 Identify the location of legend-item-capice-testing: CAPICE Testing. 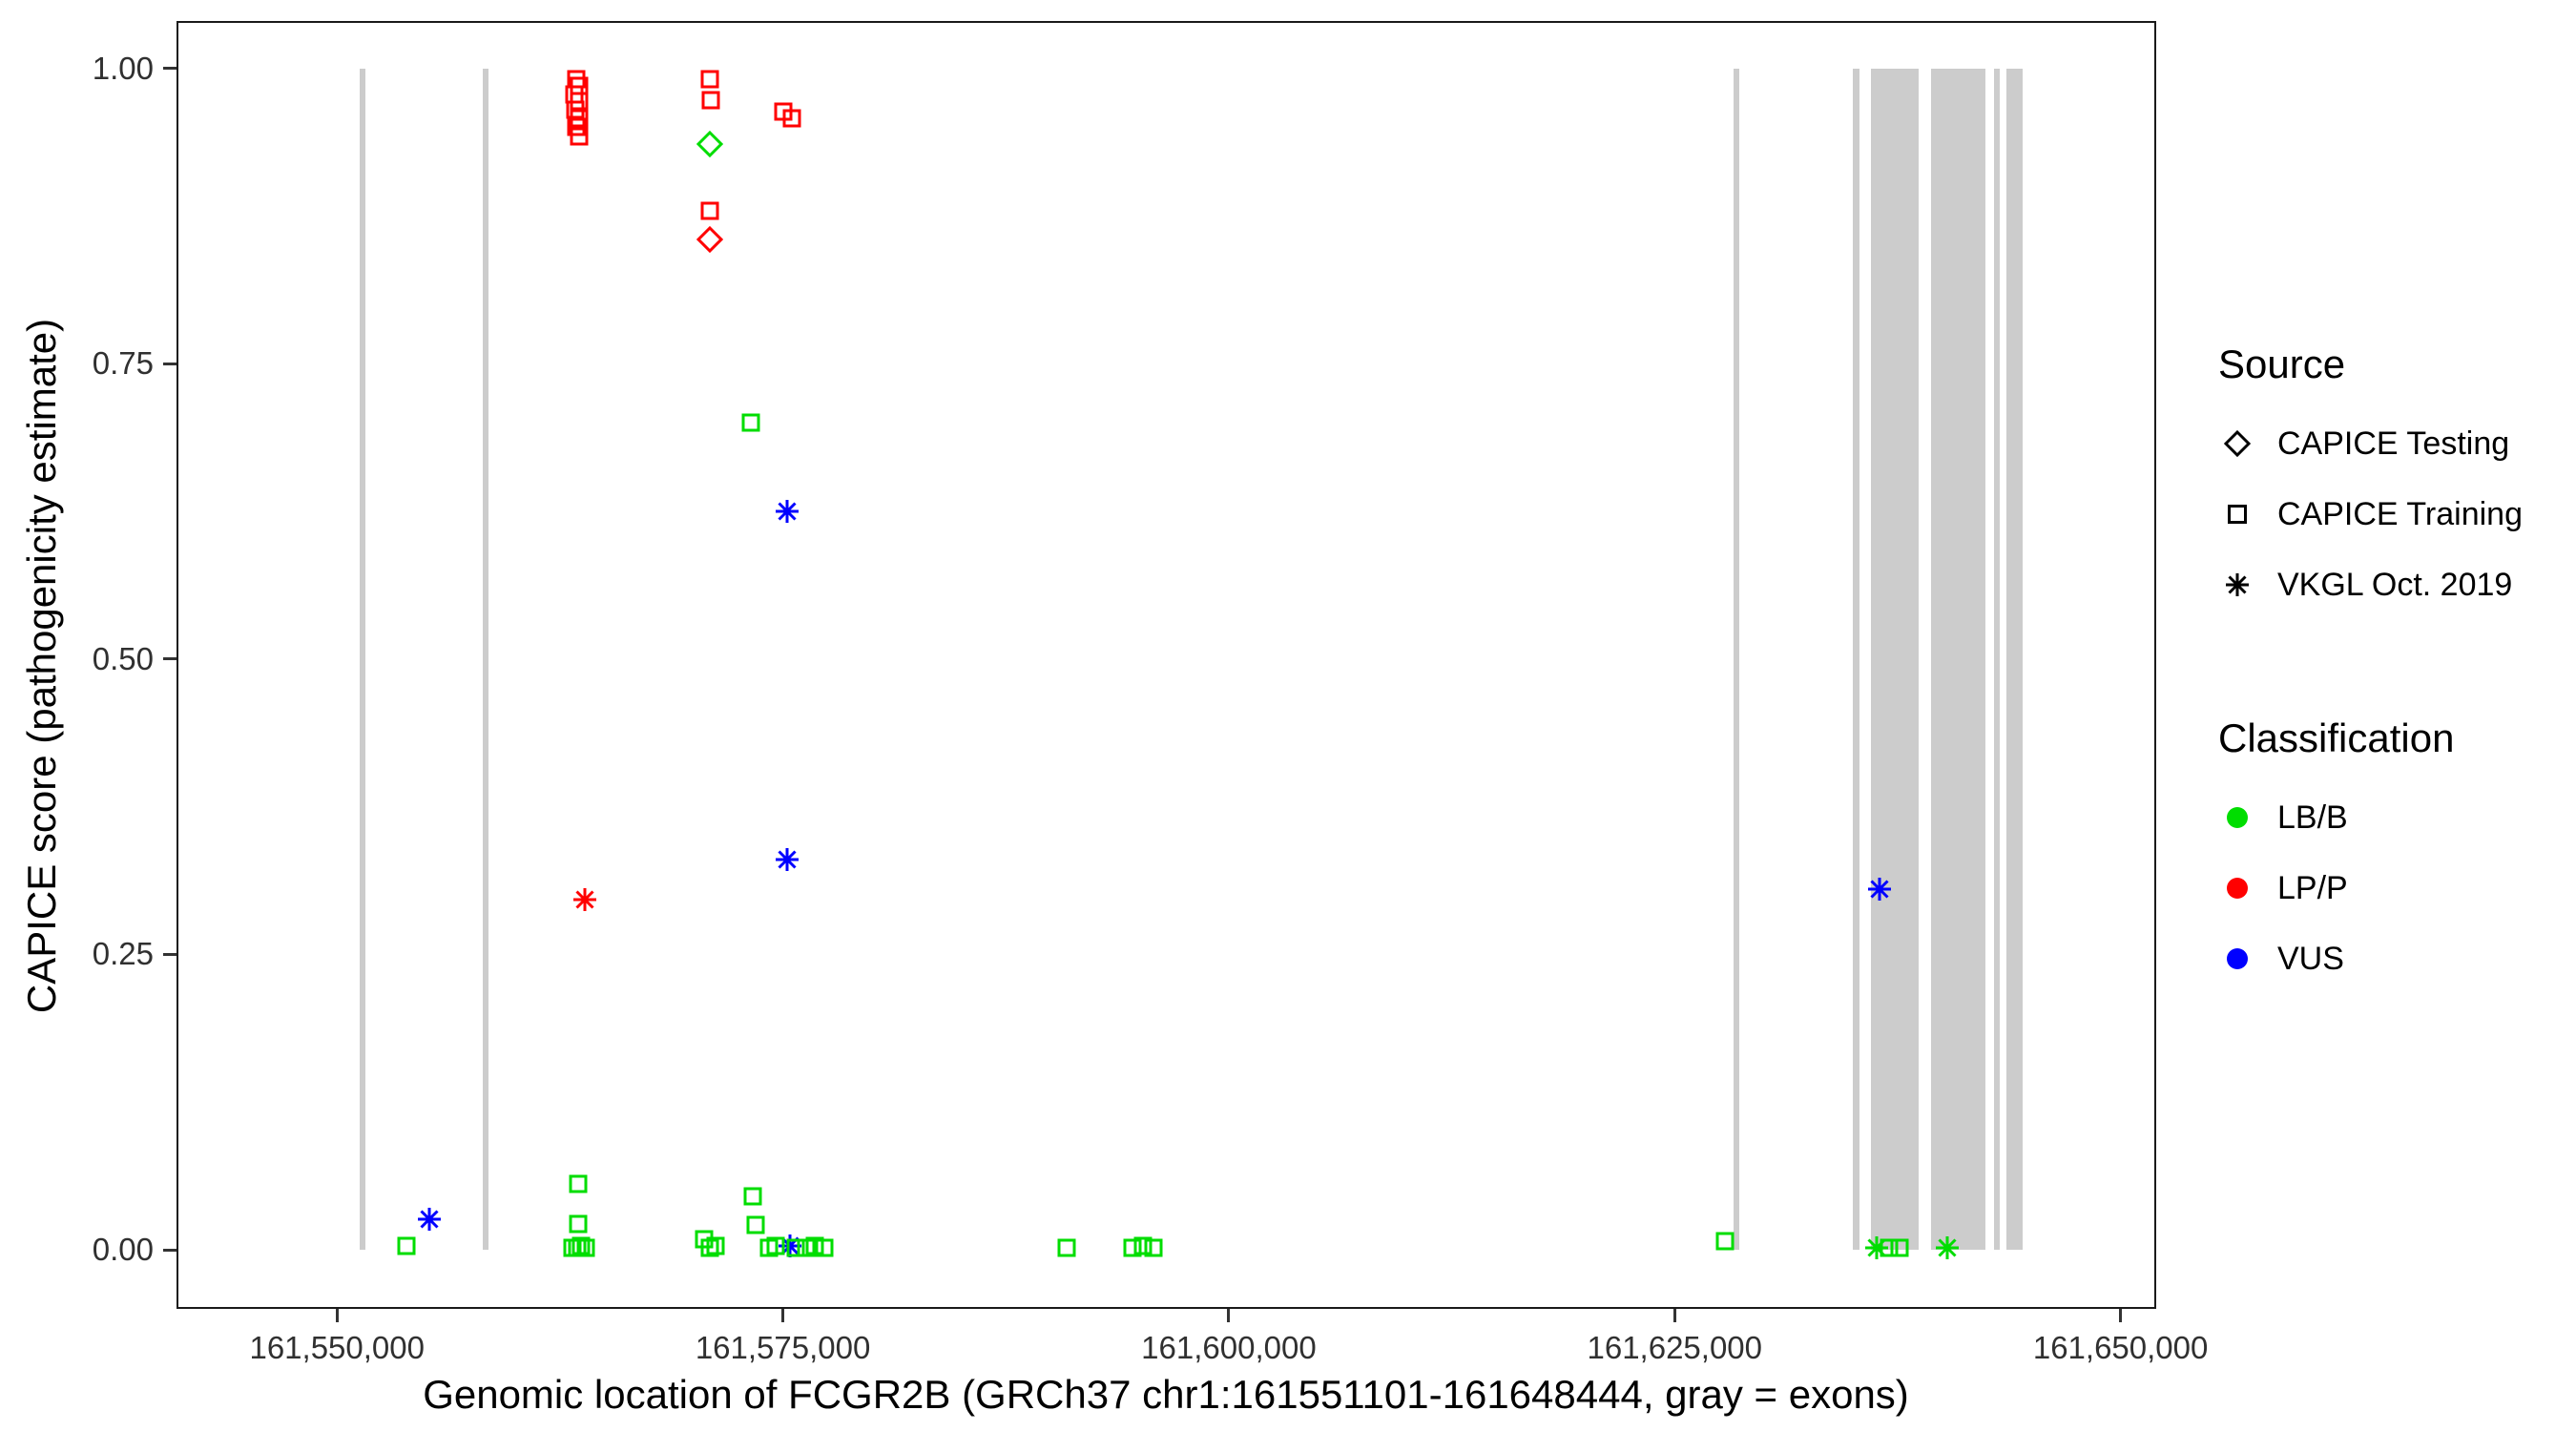
(2394, 443).